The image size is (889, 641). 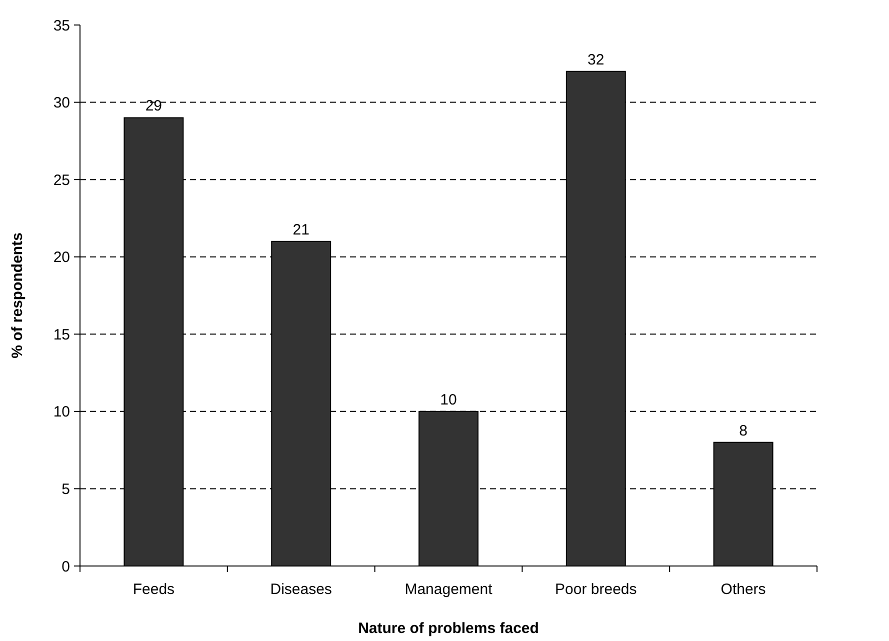 I want to click on y-tick-label: 5, so click(x=66, y=489).